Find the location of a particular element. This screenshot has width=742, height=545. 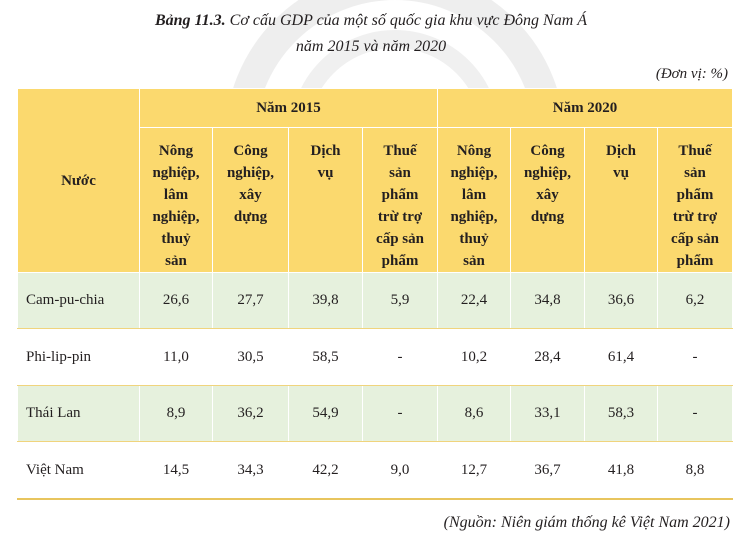

value-cell: 8,9 is located at coordinates (176, 413).